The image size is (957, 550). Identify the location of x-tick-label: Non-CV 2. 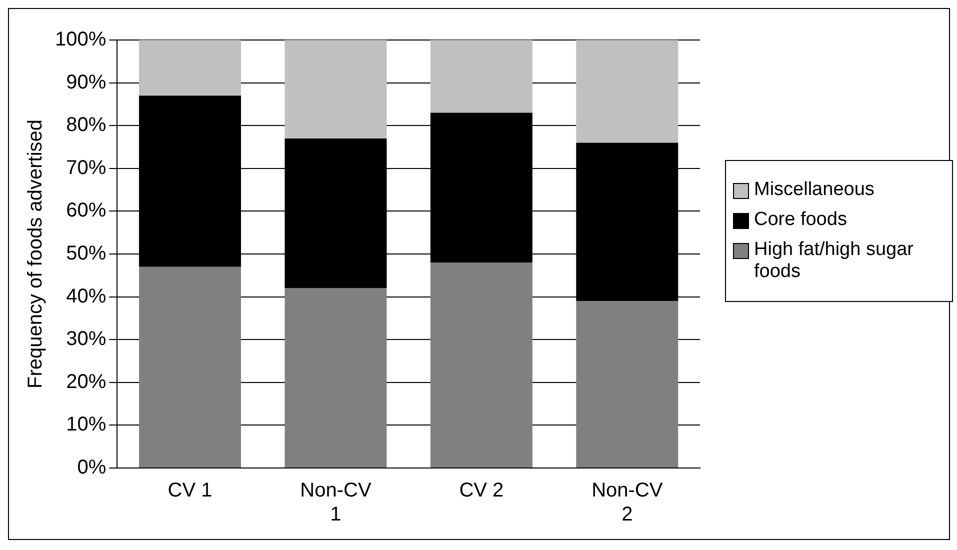
(628, 503).